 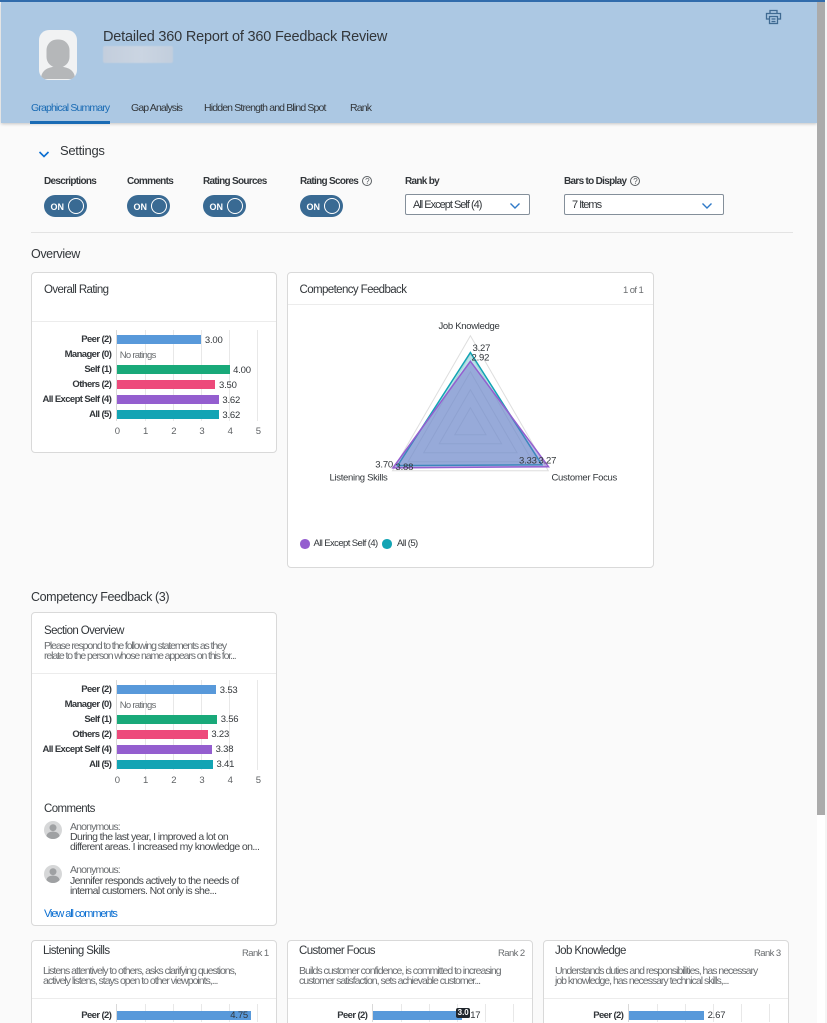 I want to click on svg-text: 3.70, so click(x=384, y=465).